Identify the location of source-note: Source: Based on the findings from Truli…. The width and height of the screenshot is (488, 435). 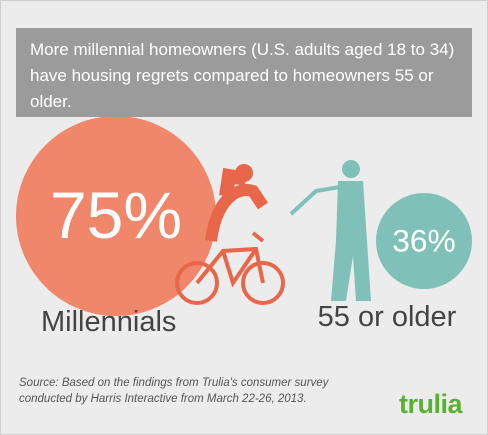
(174, 391).